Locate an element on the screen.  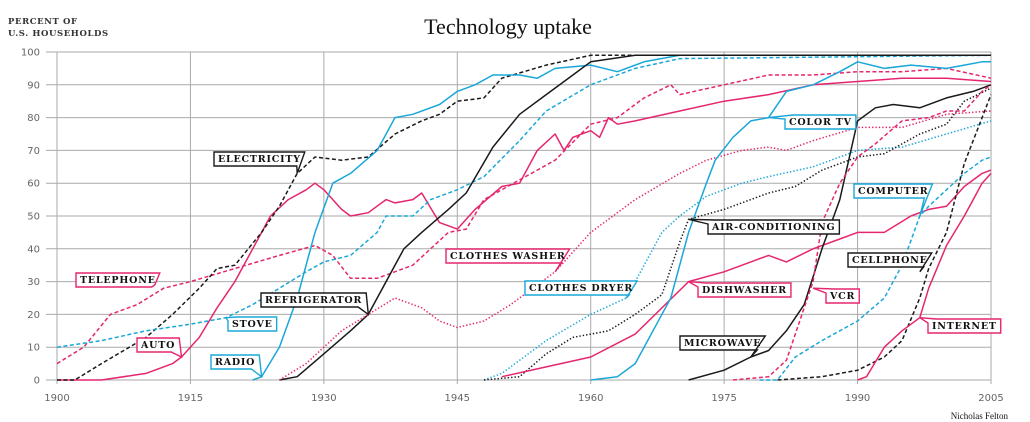
series-label-text: AIR-CONDITIONING is located at coordinates (773, 227).